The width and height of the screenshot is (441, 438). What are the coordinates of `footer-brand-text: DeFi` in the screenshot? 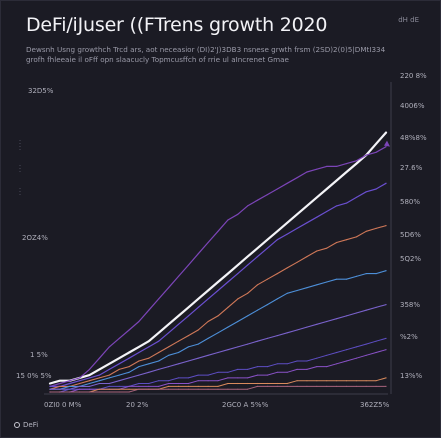 It's located at (31, 425).